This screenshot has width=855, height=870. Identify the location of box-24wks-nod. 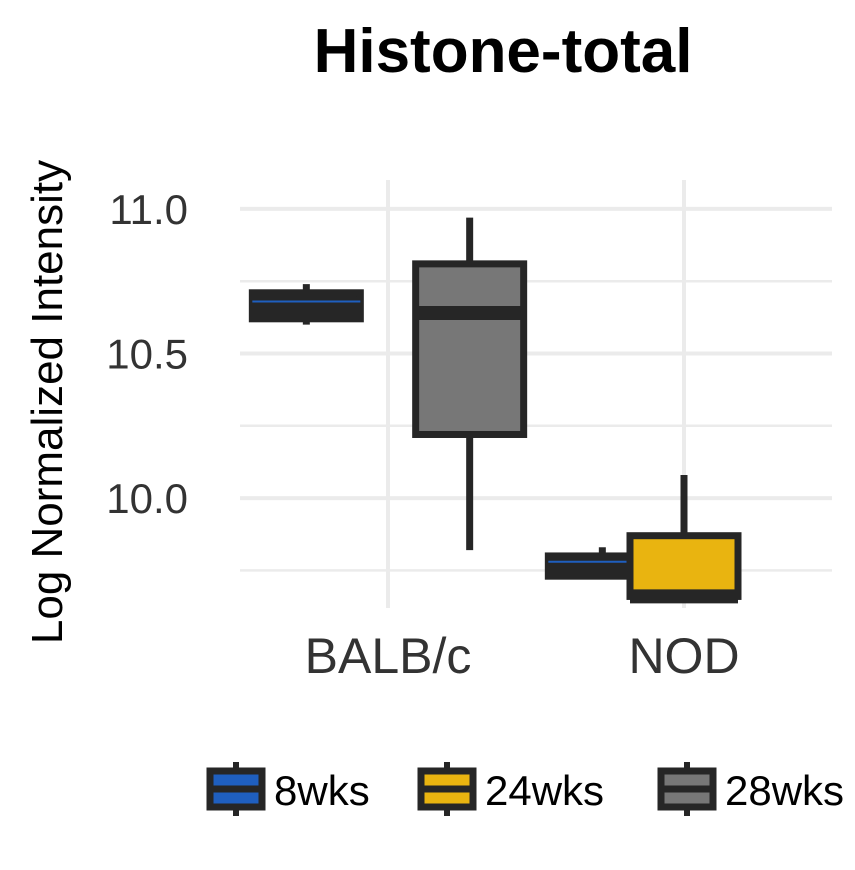
(684, 539).